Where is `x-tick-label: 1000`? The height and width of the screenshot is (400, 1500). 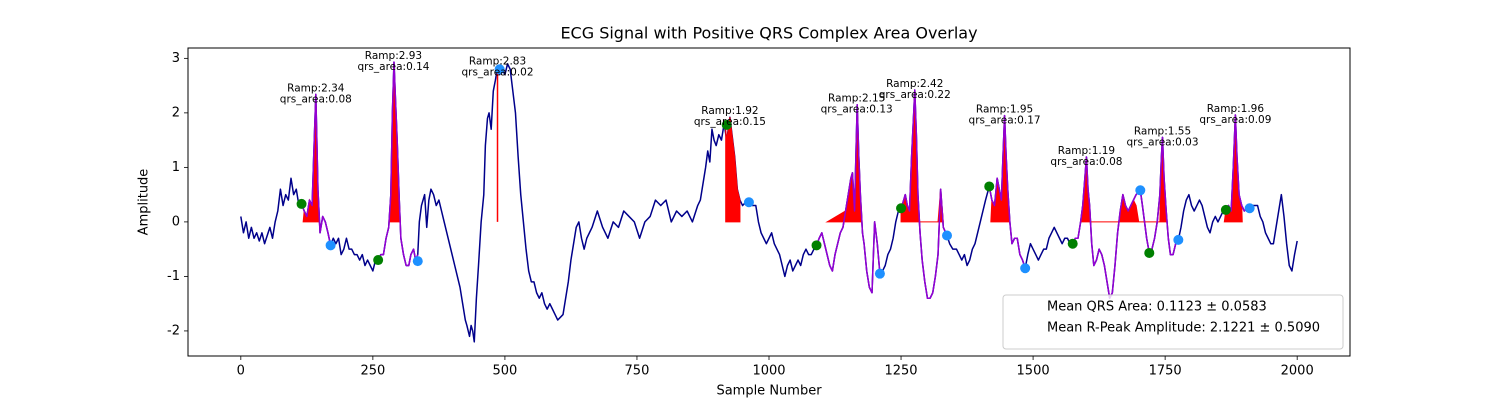
x-tick-label: 1000 is located at coordinates (768, 371).